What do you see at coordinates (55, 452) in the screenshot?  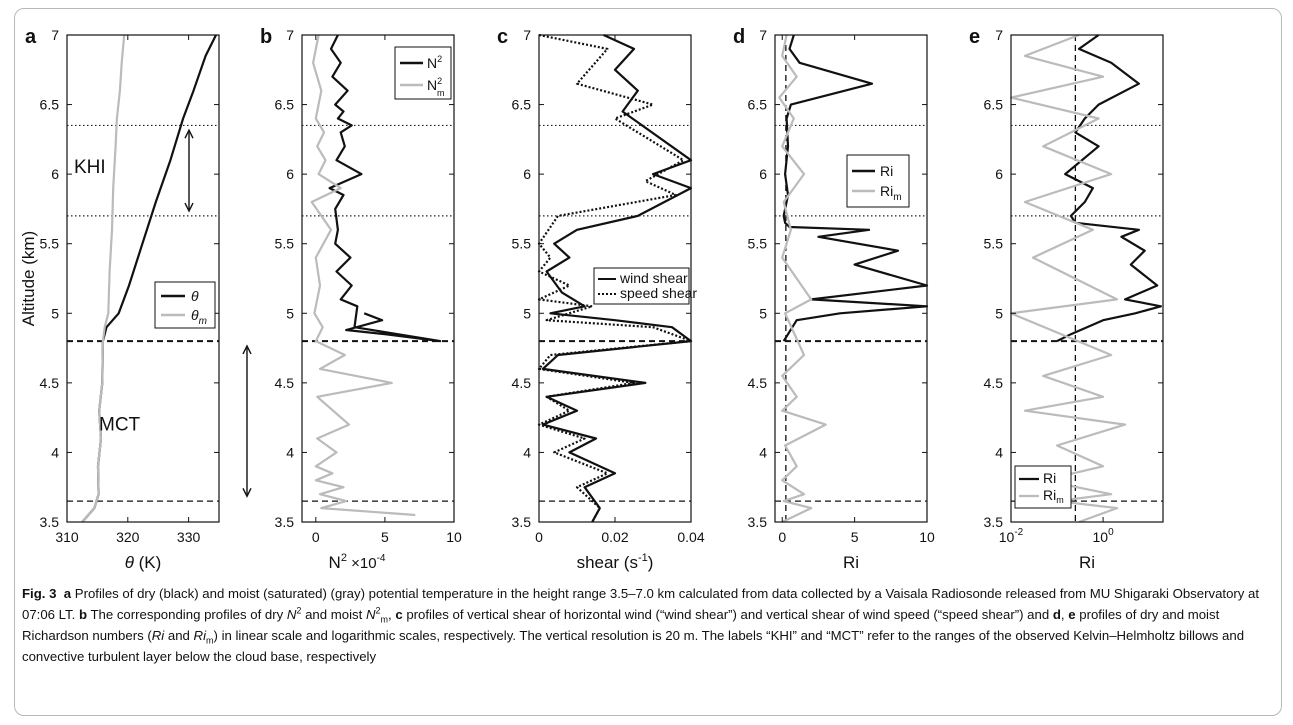 I see `ytick-label-a-1: 4` at bounding box center [55, 452].